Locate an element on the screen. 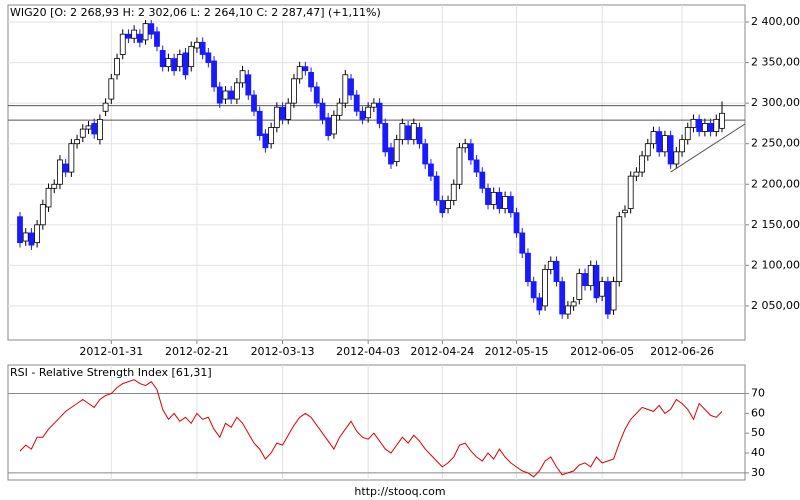 The height and width of the screenshot is (500, 800). y-tick-label: 2 350,00 is located at coordinates (775, 62).